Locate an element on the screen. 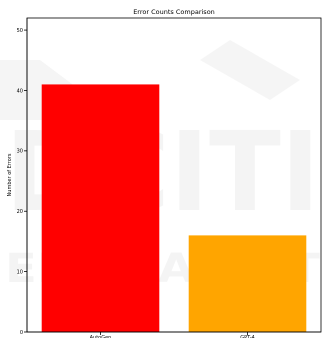  x-tick-label: GPT-4 is located at coordinates (247, 336).